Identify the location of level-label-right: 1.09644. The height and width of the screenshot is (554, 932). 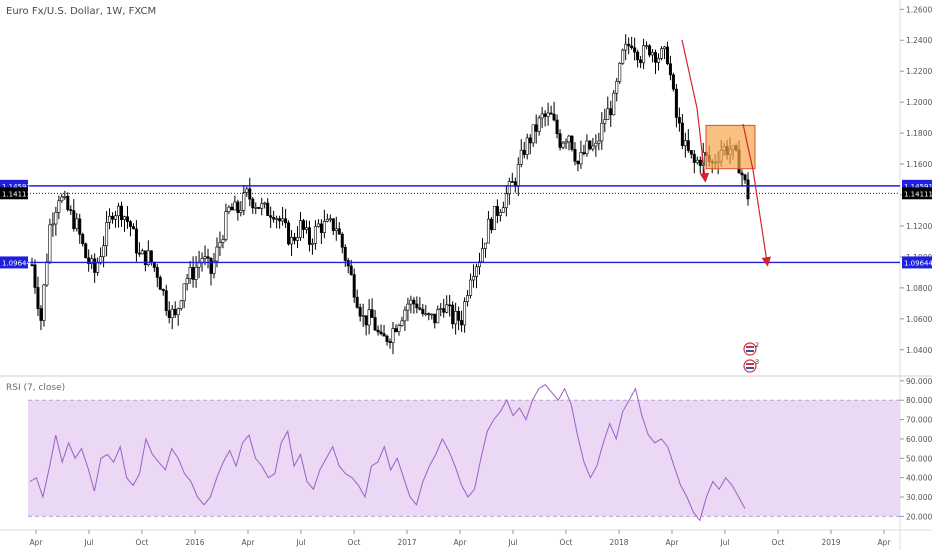
(918, 263).